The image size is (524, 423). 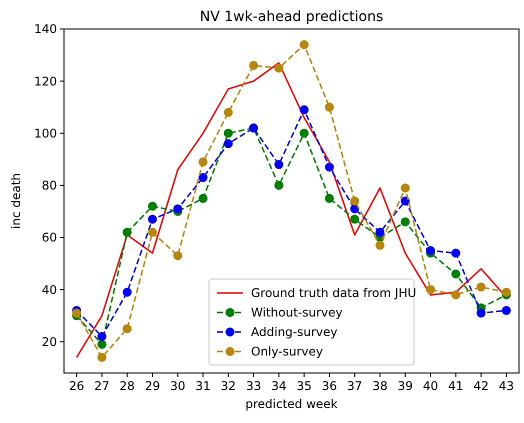 What do you see at coordinates (278, 386) in the screenshot?
I see `x-tick-label: 34` at bounding box center [278, 386].